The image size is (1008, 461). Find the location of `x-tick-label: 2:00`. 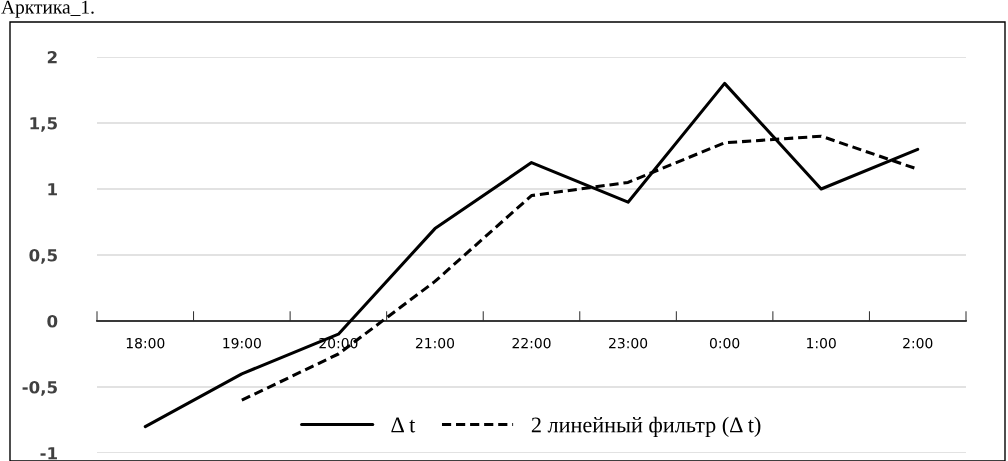

x-tick-label: 2:00 is located at coordinates (918, 343).